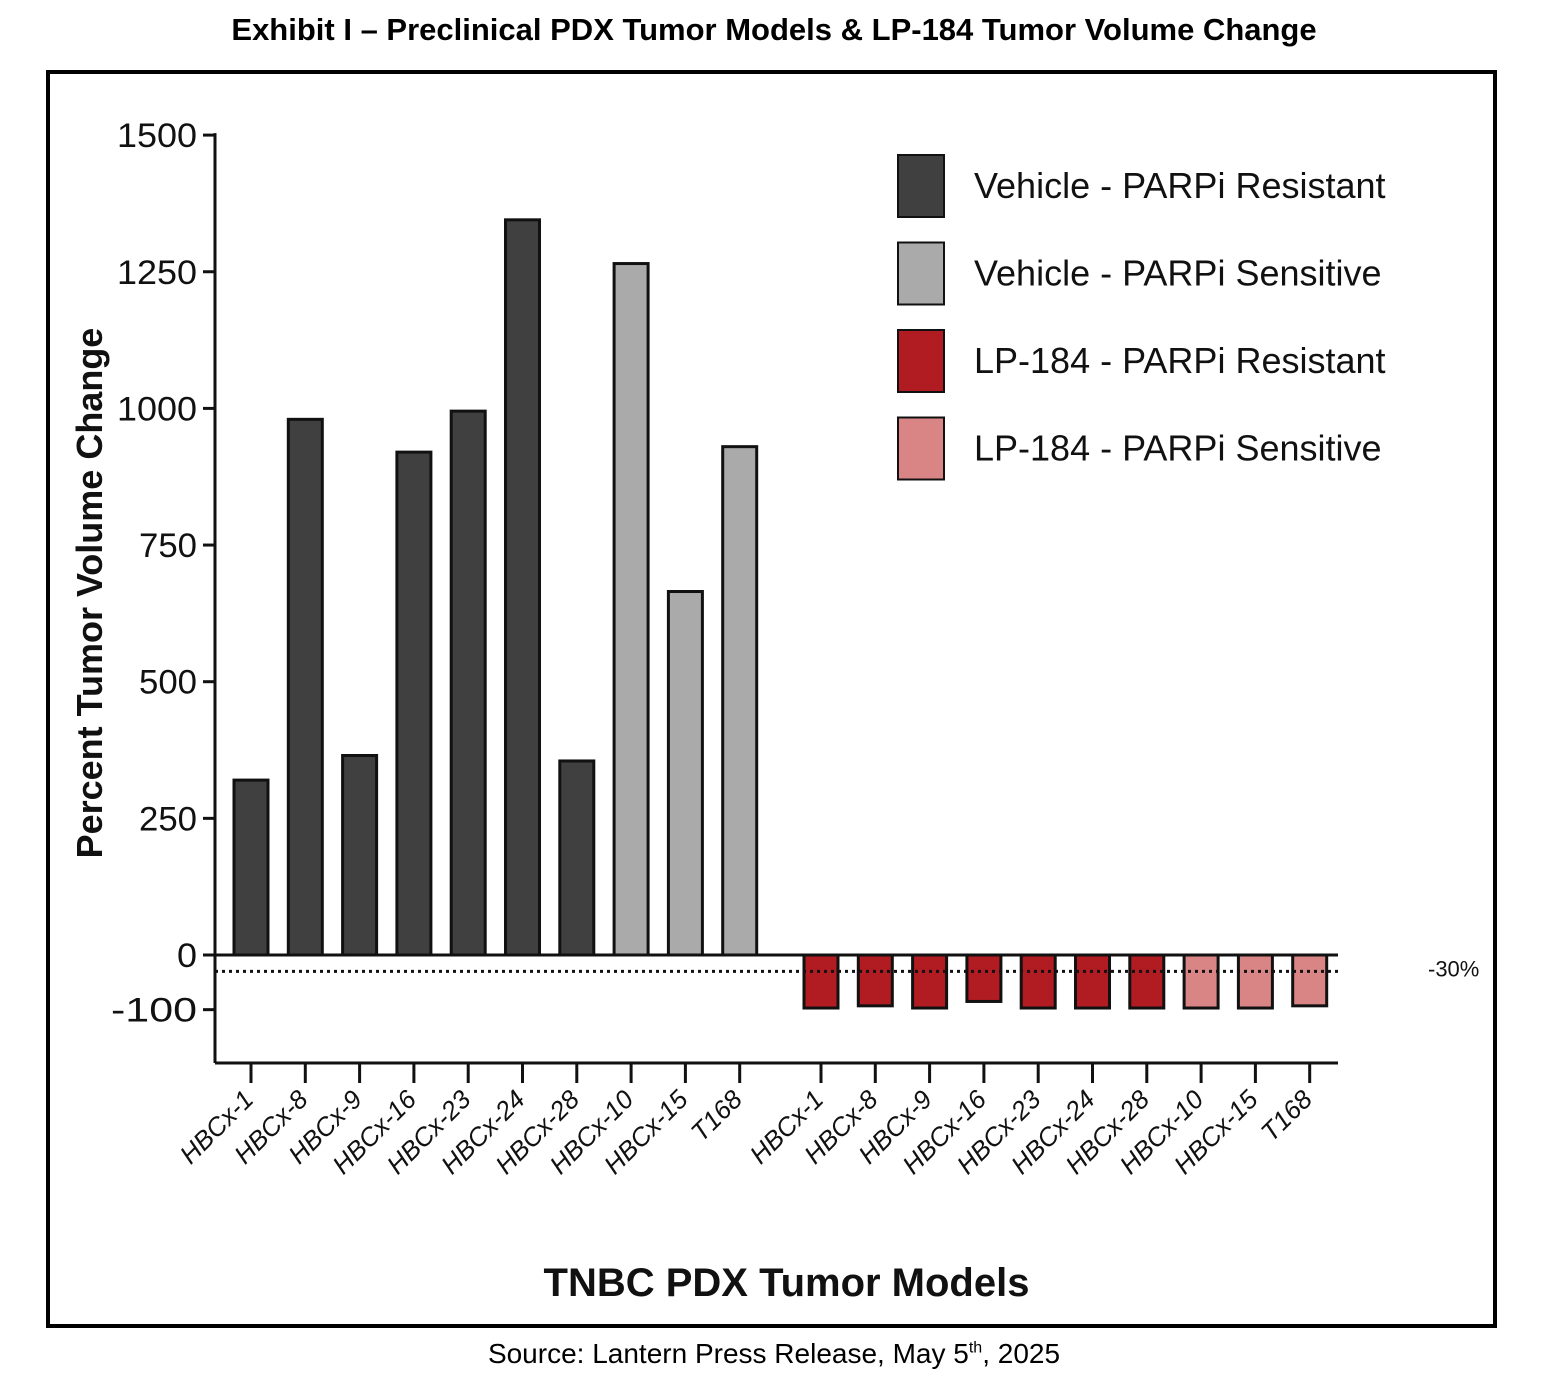  I want to click on y-tick-label: 0, so click(187, 956).